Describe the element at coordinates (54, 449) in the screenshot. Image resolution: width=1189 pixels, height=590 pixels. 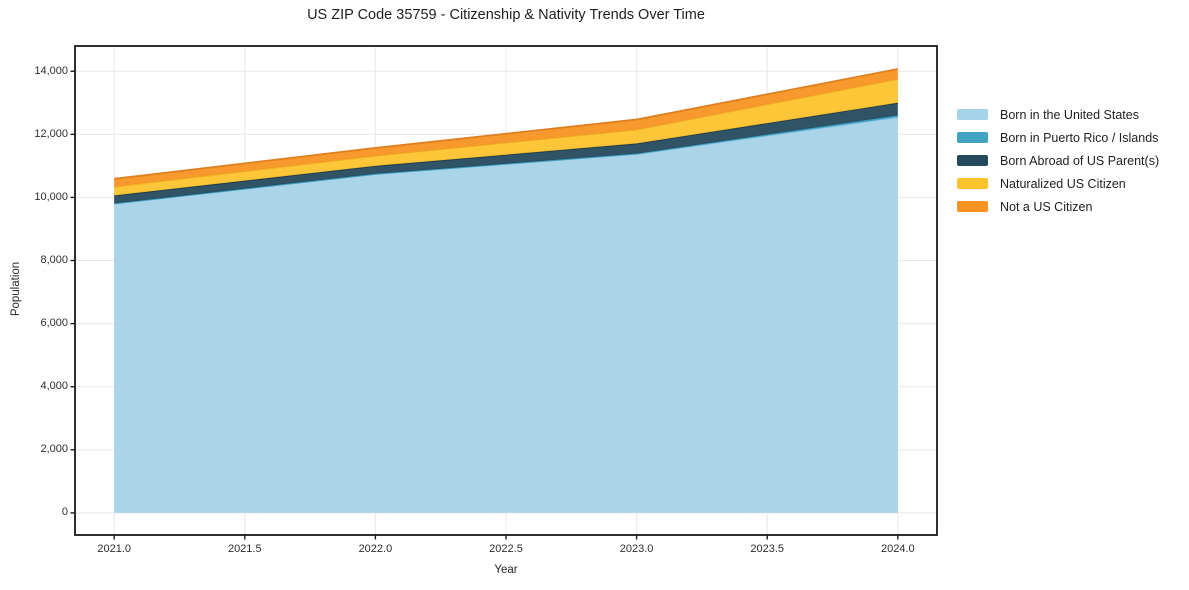
I see `y-tick-label: 2,000` at that location.